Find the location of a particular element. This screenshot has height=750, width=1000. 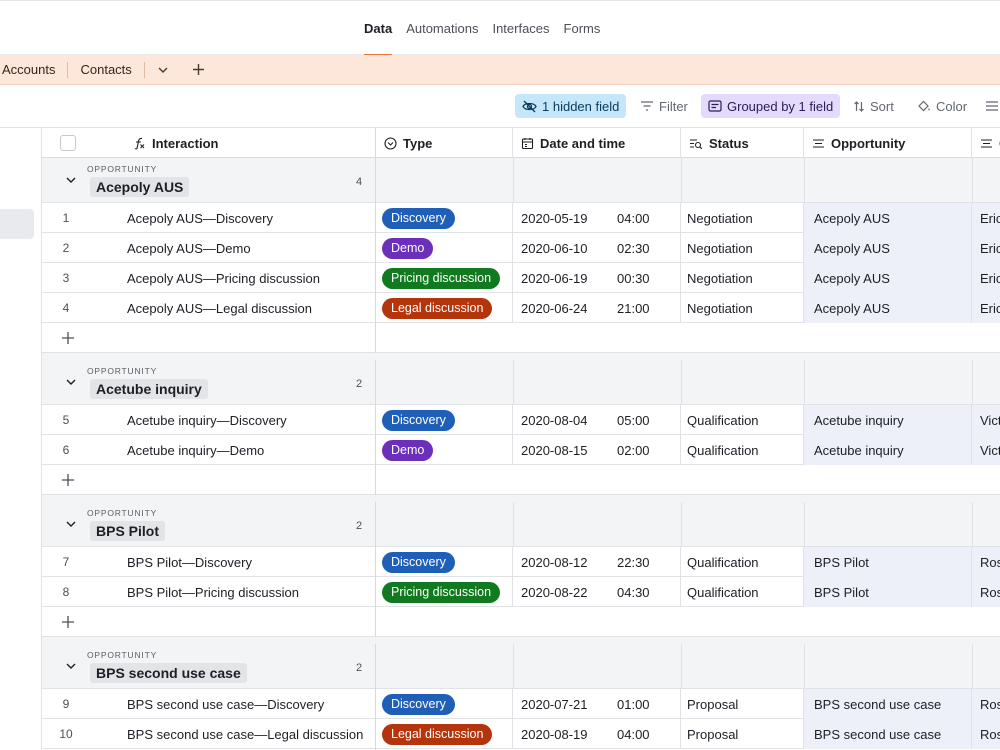

tab-data: Data is located at coordinates (378, 28).